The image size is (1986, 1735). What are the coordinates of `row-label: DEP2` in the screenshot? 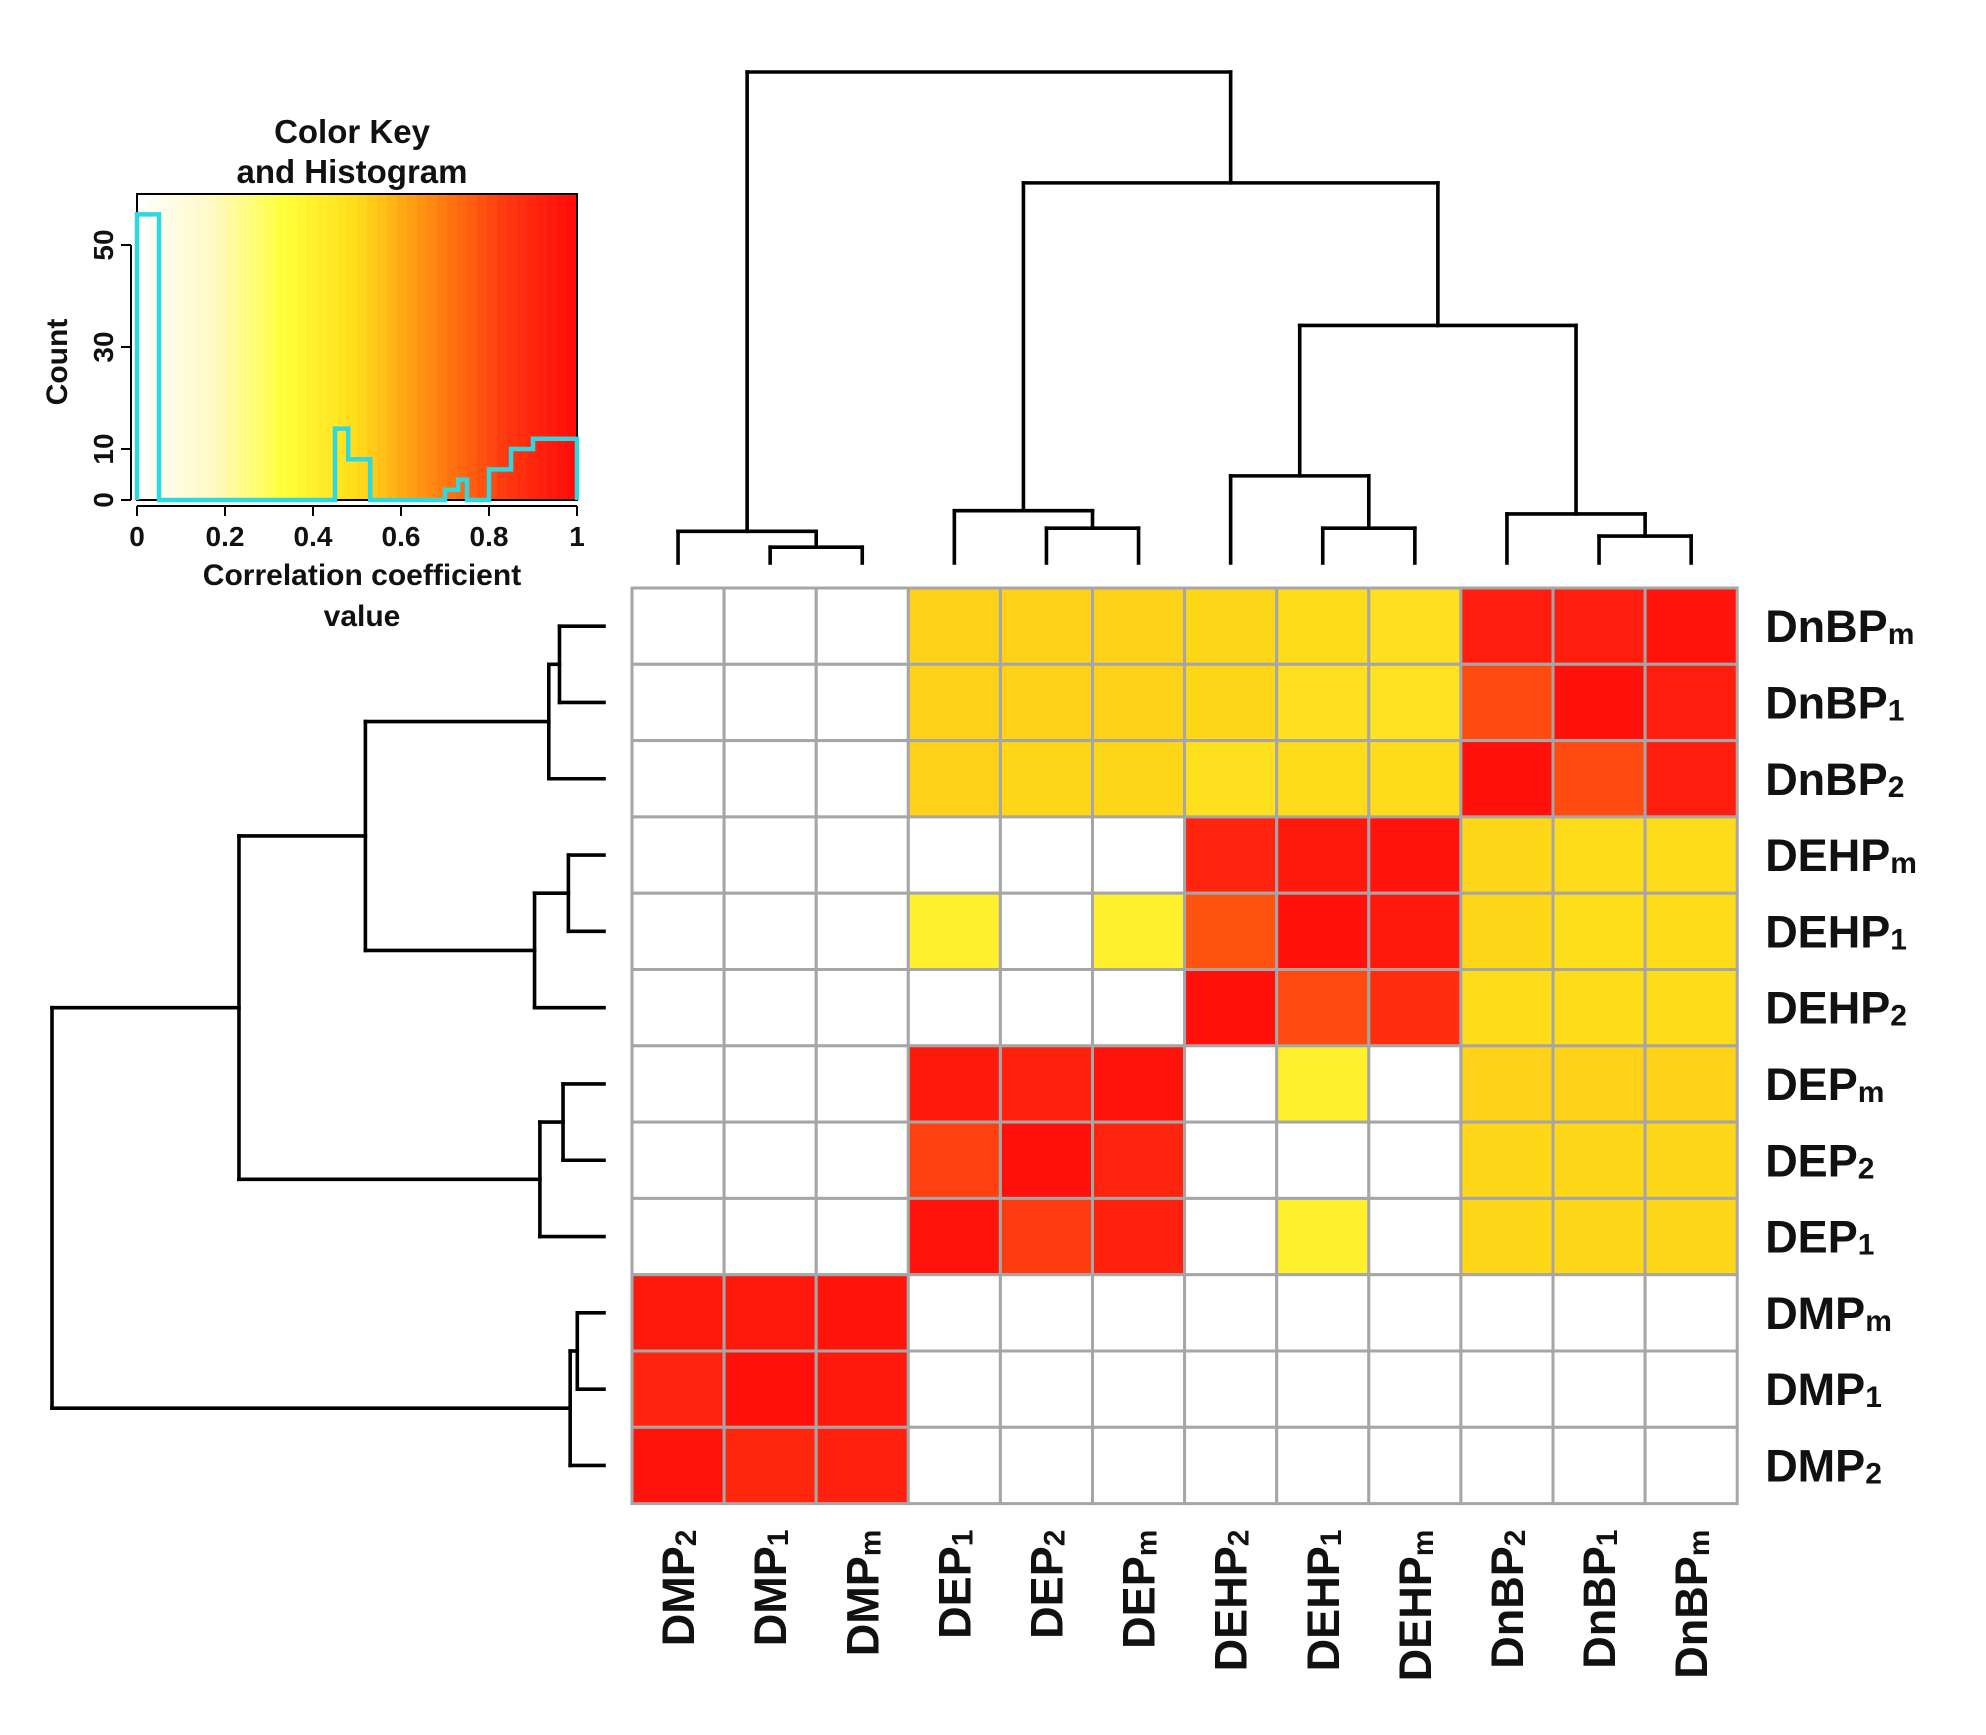 It's located at (1819, 1160).